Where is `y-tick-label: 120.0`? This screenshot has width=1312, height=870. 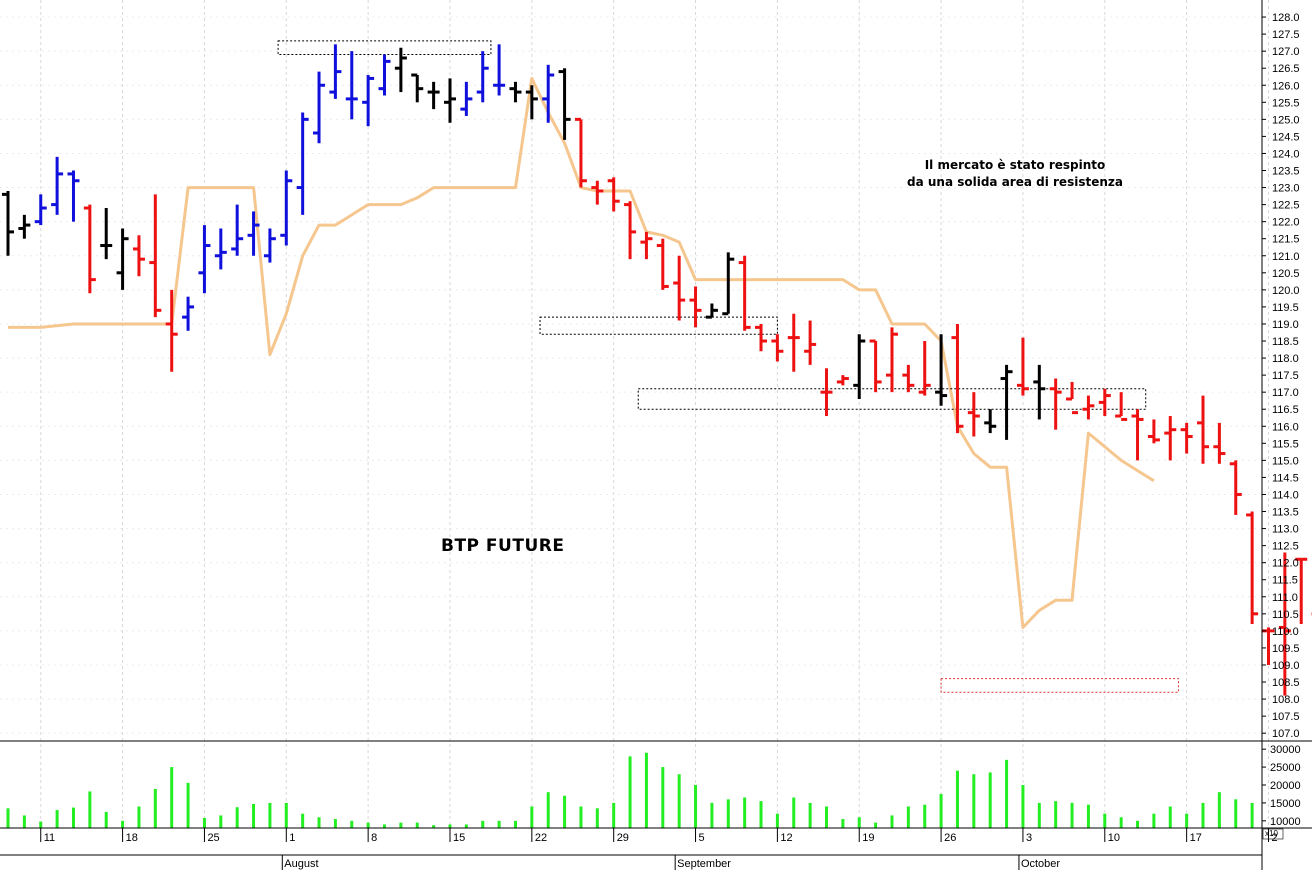
y-tick-label: 120.0 is located at coordinates (1286, 291).